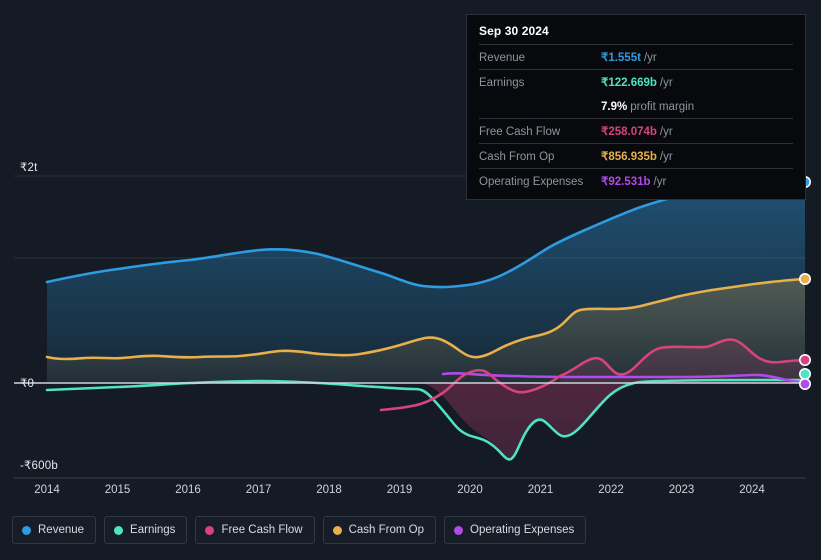  I want to click on tooltip-row-operating-expenses: Operating Expenses ₹92.531b/yr, so click(636, 180).